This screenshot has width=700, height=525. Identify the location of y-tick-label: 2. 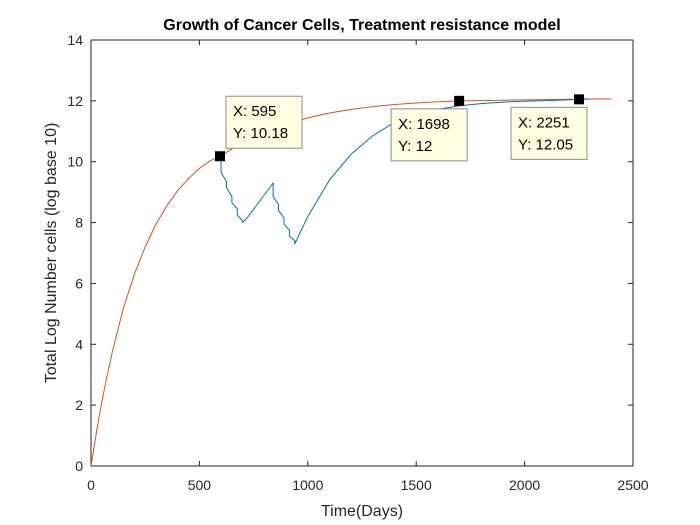
(79, 405).